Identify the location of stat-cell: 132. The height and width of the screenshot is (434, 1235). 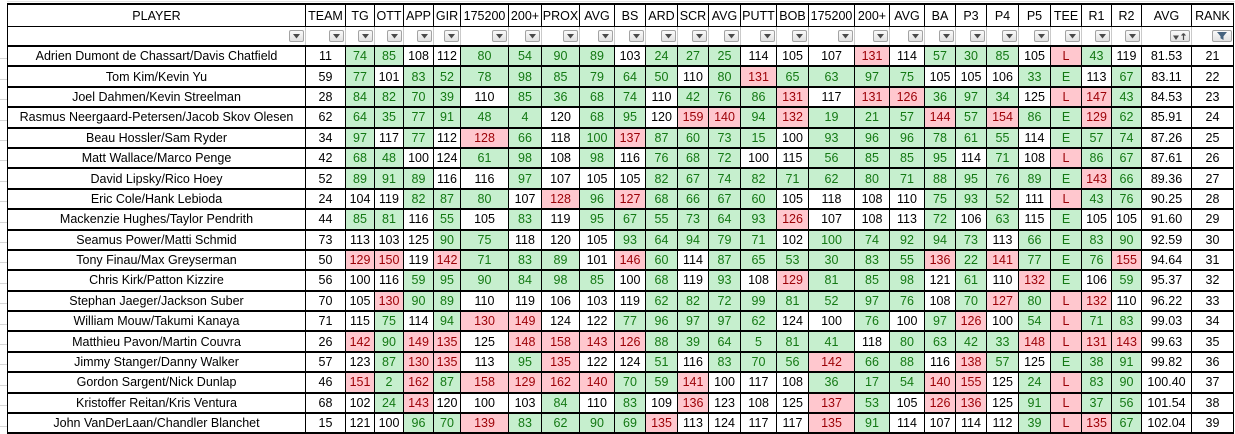
(1096, 301).